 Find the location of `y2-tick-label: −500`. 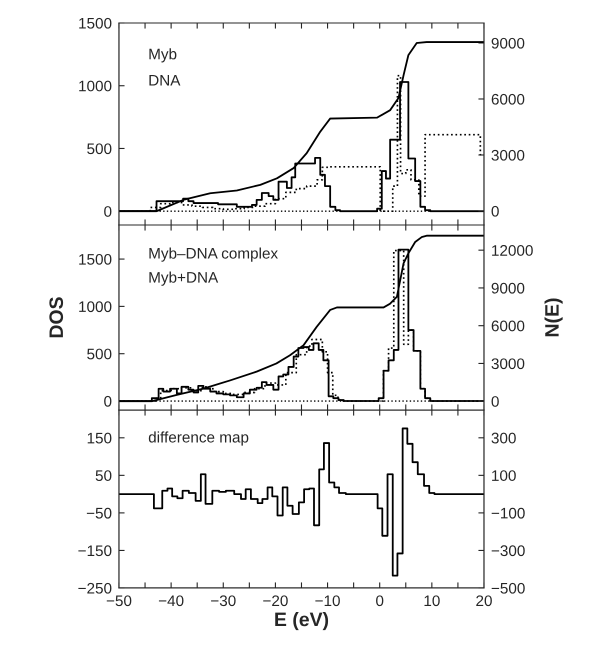

y2-tick-label: −500 is located at coordinates (508, 588).